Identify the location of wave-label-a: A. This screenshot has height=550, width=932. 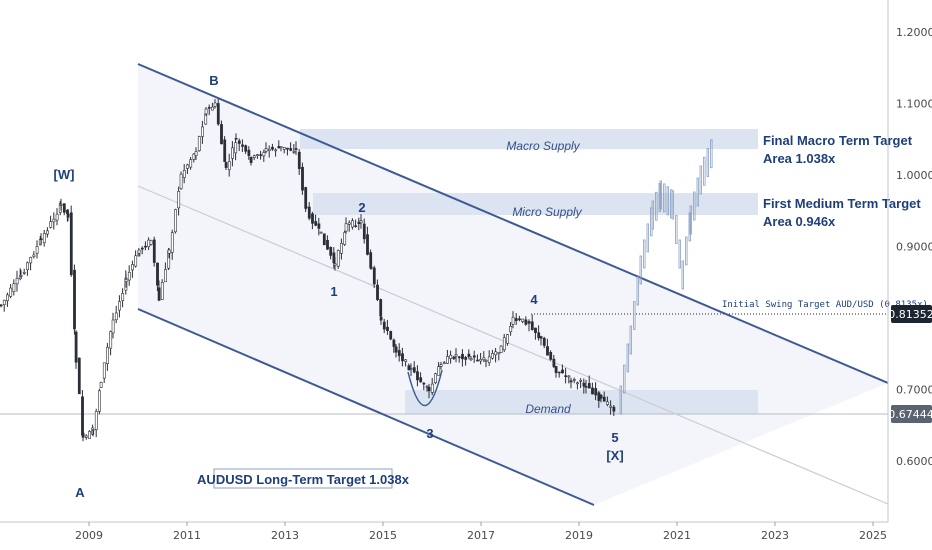
(80, 492).